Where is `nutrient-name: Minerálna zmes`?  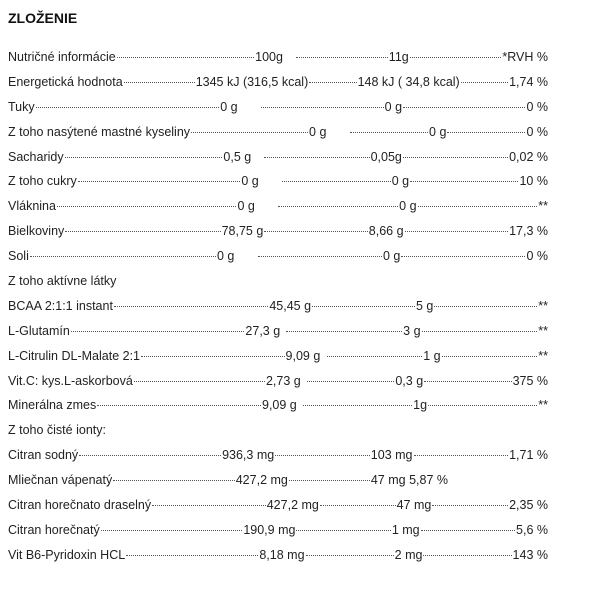
nutrient-name: Minerálna zmes is located at coordinates (52, 405).